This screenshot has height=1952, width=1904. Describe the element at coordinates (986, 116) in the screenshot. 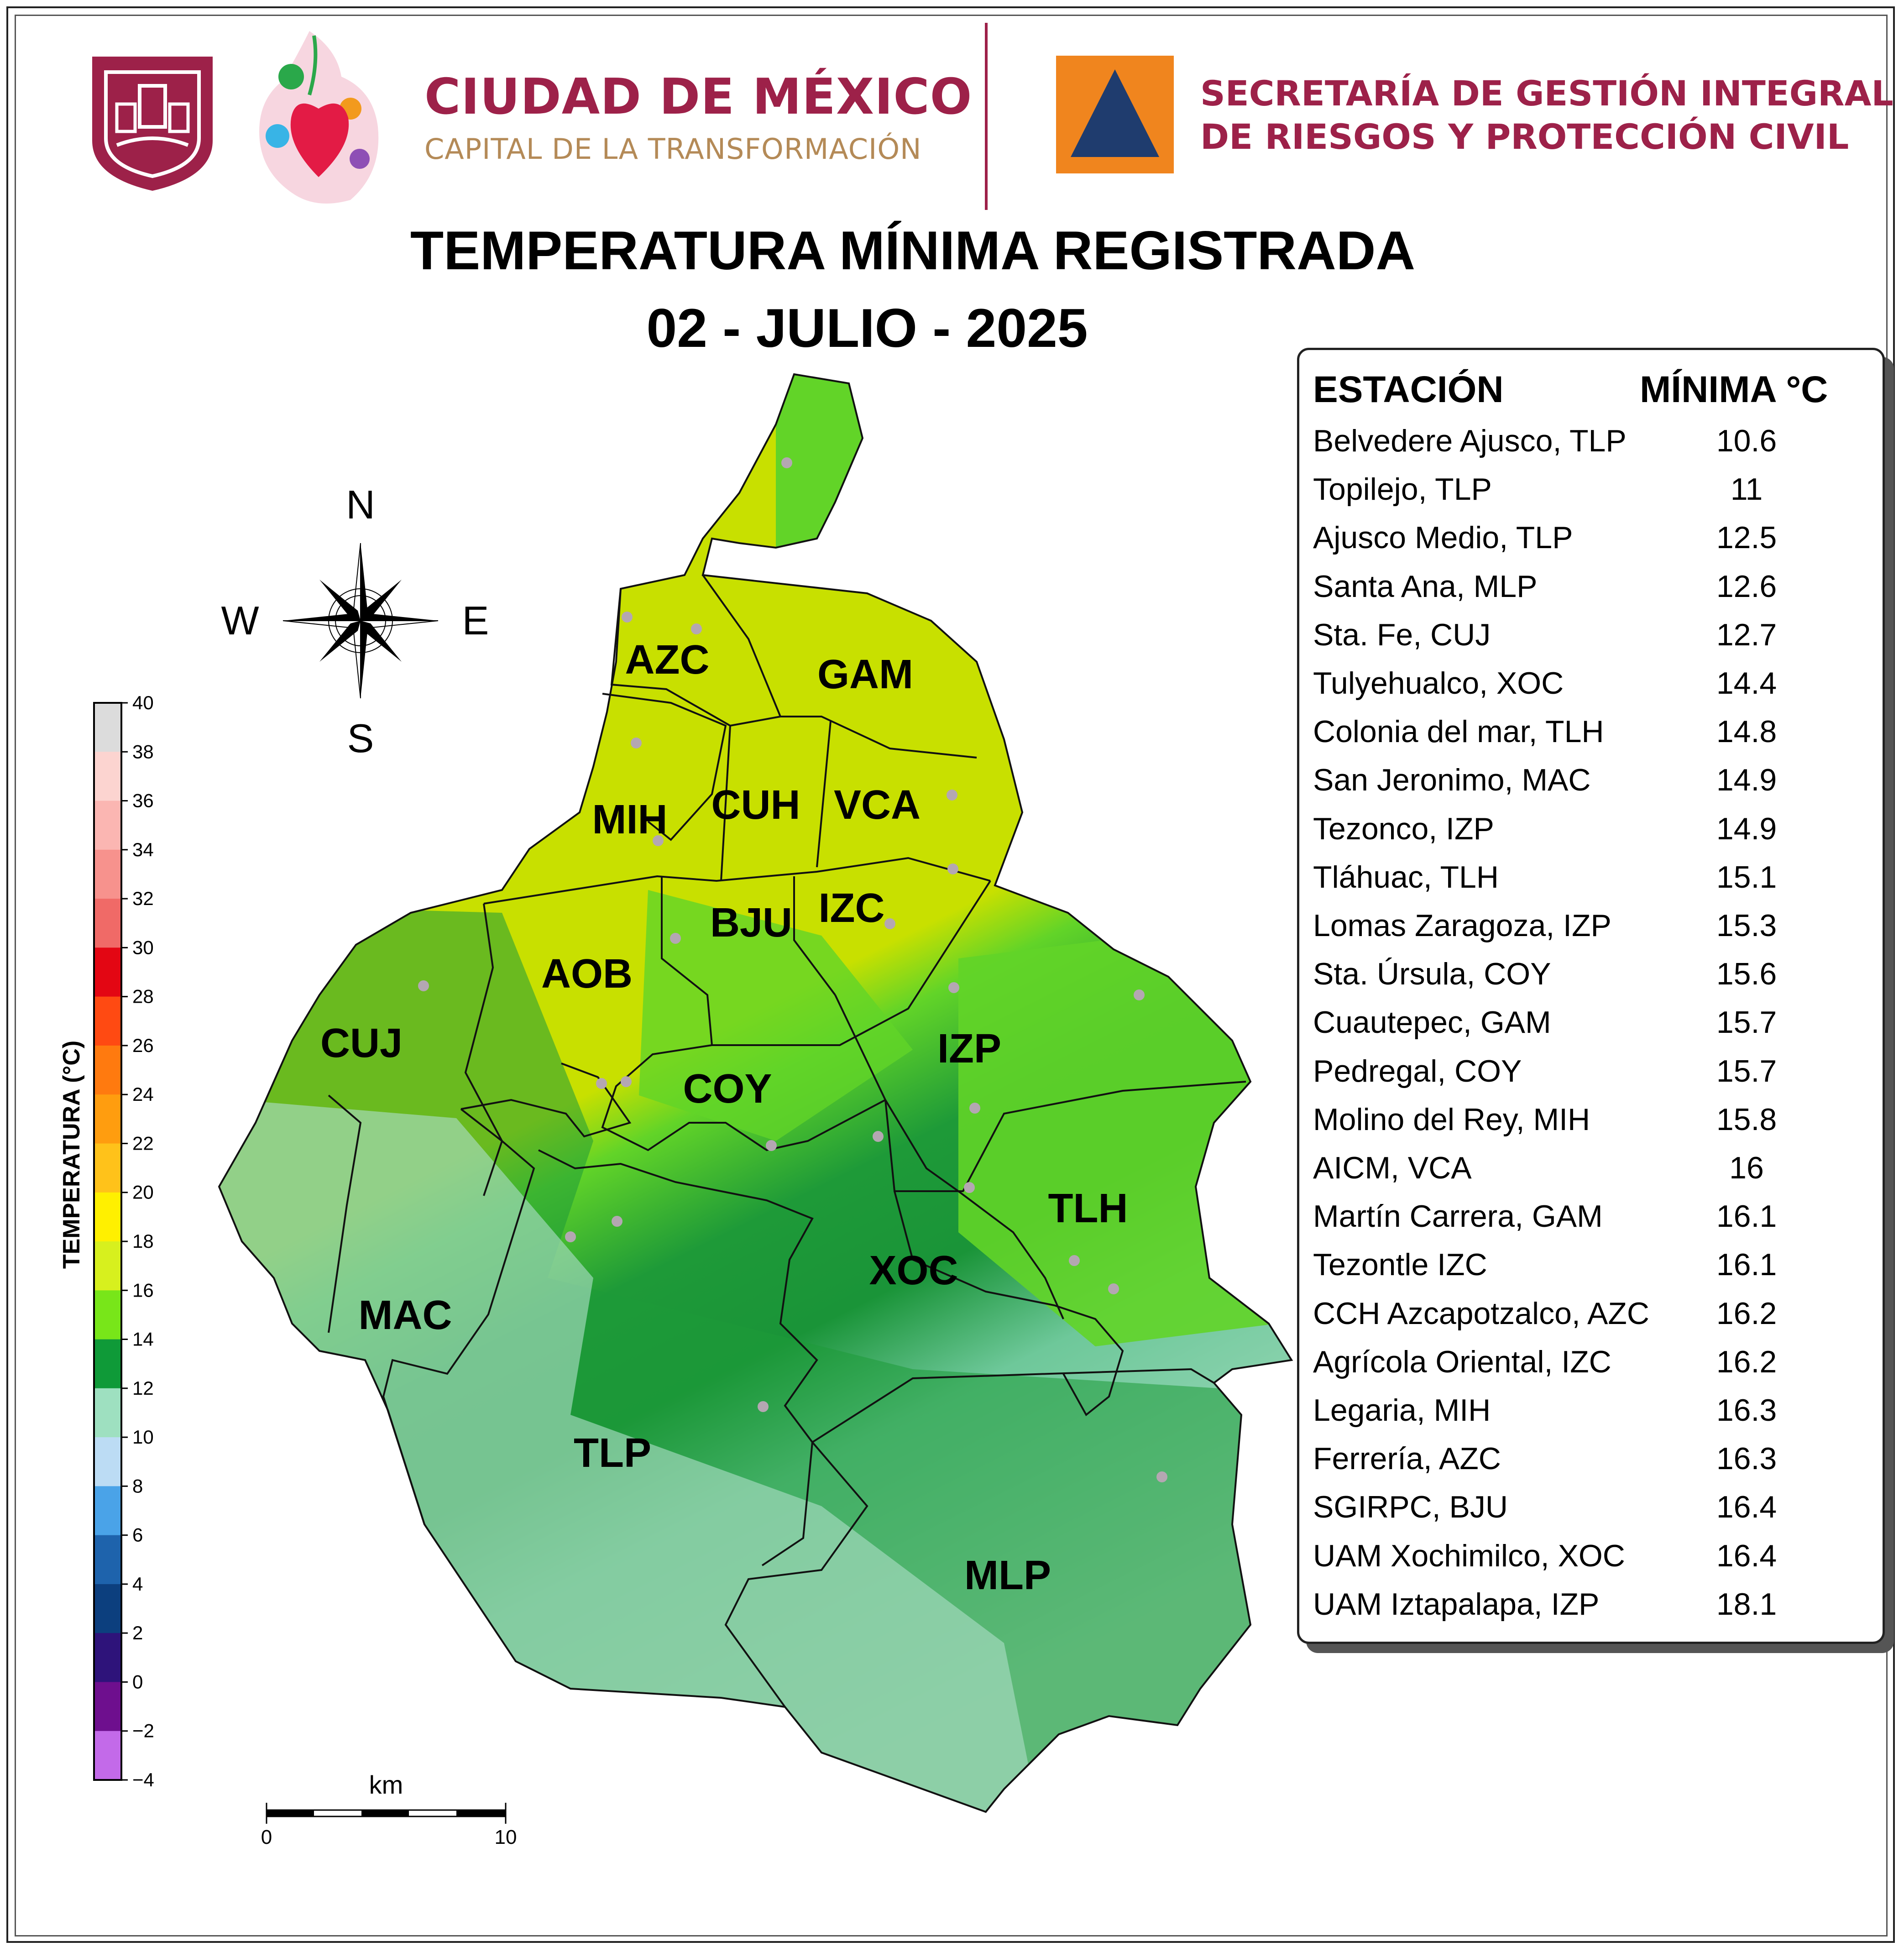

I see `header-divider` at that location.